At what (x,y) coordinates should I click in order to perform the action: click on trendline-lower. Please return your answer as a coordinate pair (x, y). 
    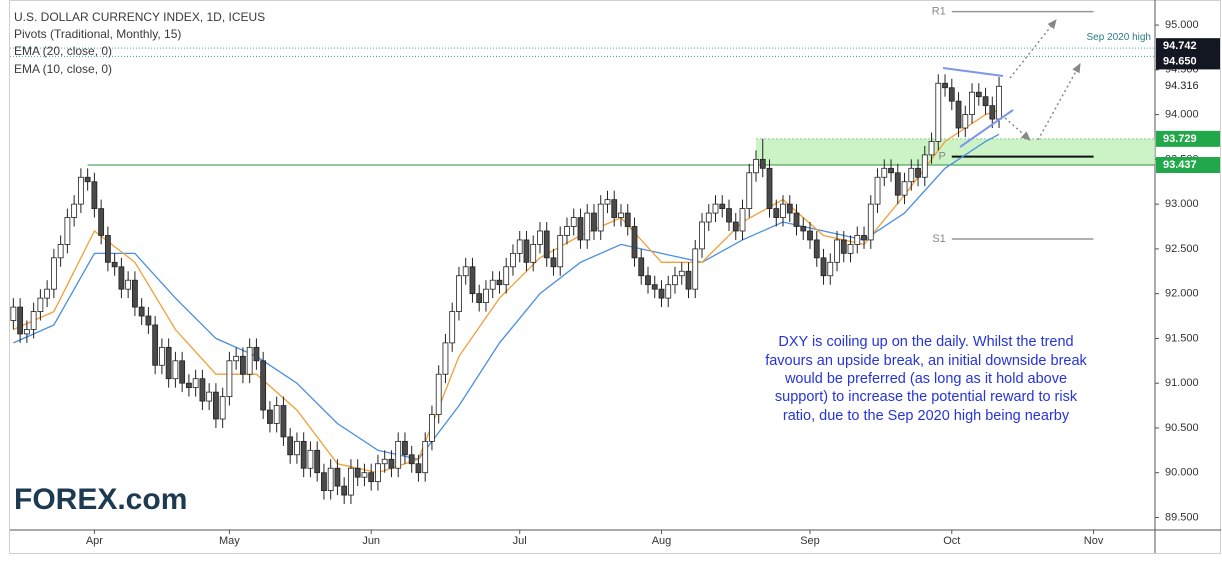
    Looking at the image, I should click on (986, 128).